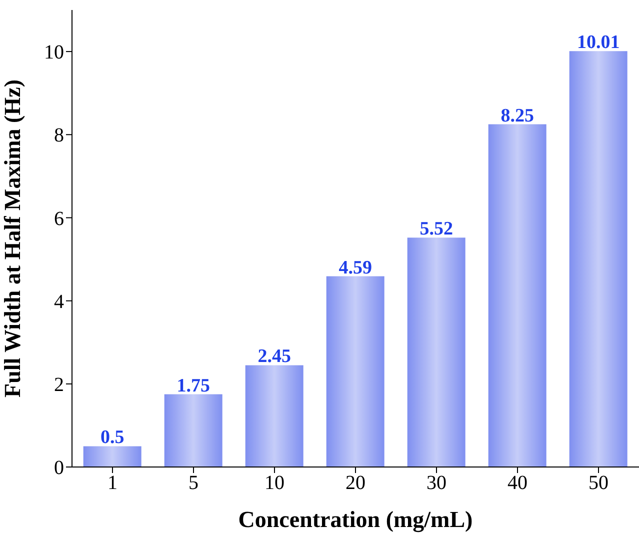 The height and width of the screenshot is (539, 639). I want to click on x-tick-label: 1, so click(113, 483).